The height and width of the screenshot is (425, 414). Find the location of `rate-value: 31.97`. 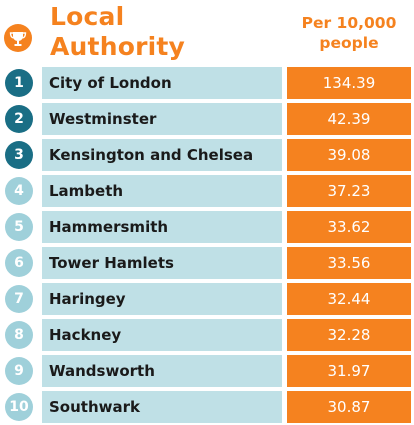

rate-value: 31.97 is located at coordinates (349, 371).